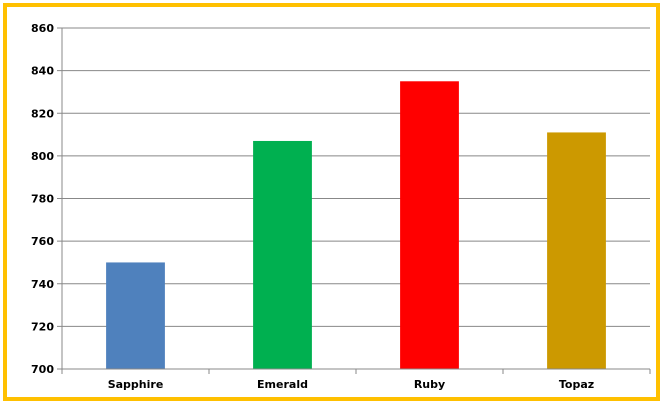  What do you see at coordinates (42, 241) in the screenshot?
I see `y-tick-label: 760` at bounding box center [42, 241].